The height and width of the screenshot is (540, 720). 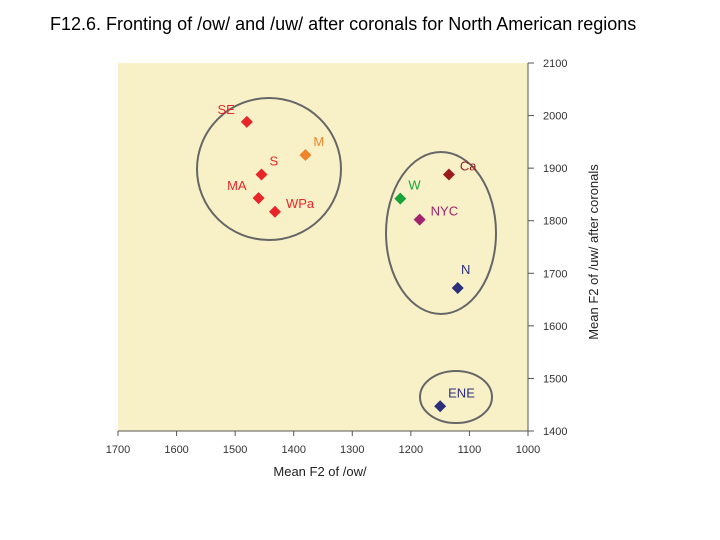 What do you see at coordinates (323, 443) in the screenshot?
I see `x-axis: 1700 1600 1500 1400 1300 1200 1100 1000` at bounding box center [323, 443].